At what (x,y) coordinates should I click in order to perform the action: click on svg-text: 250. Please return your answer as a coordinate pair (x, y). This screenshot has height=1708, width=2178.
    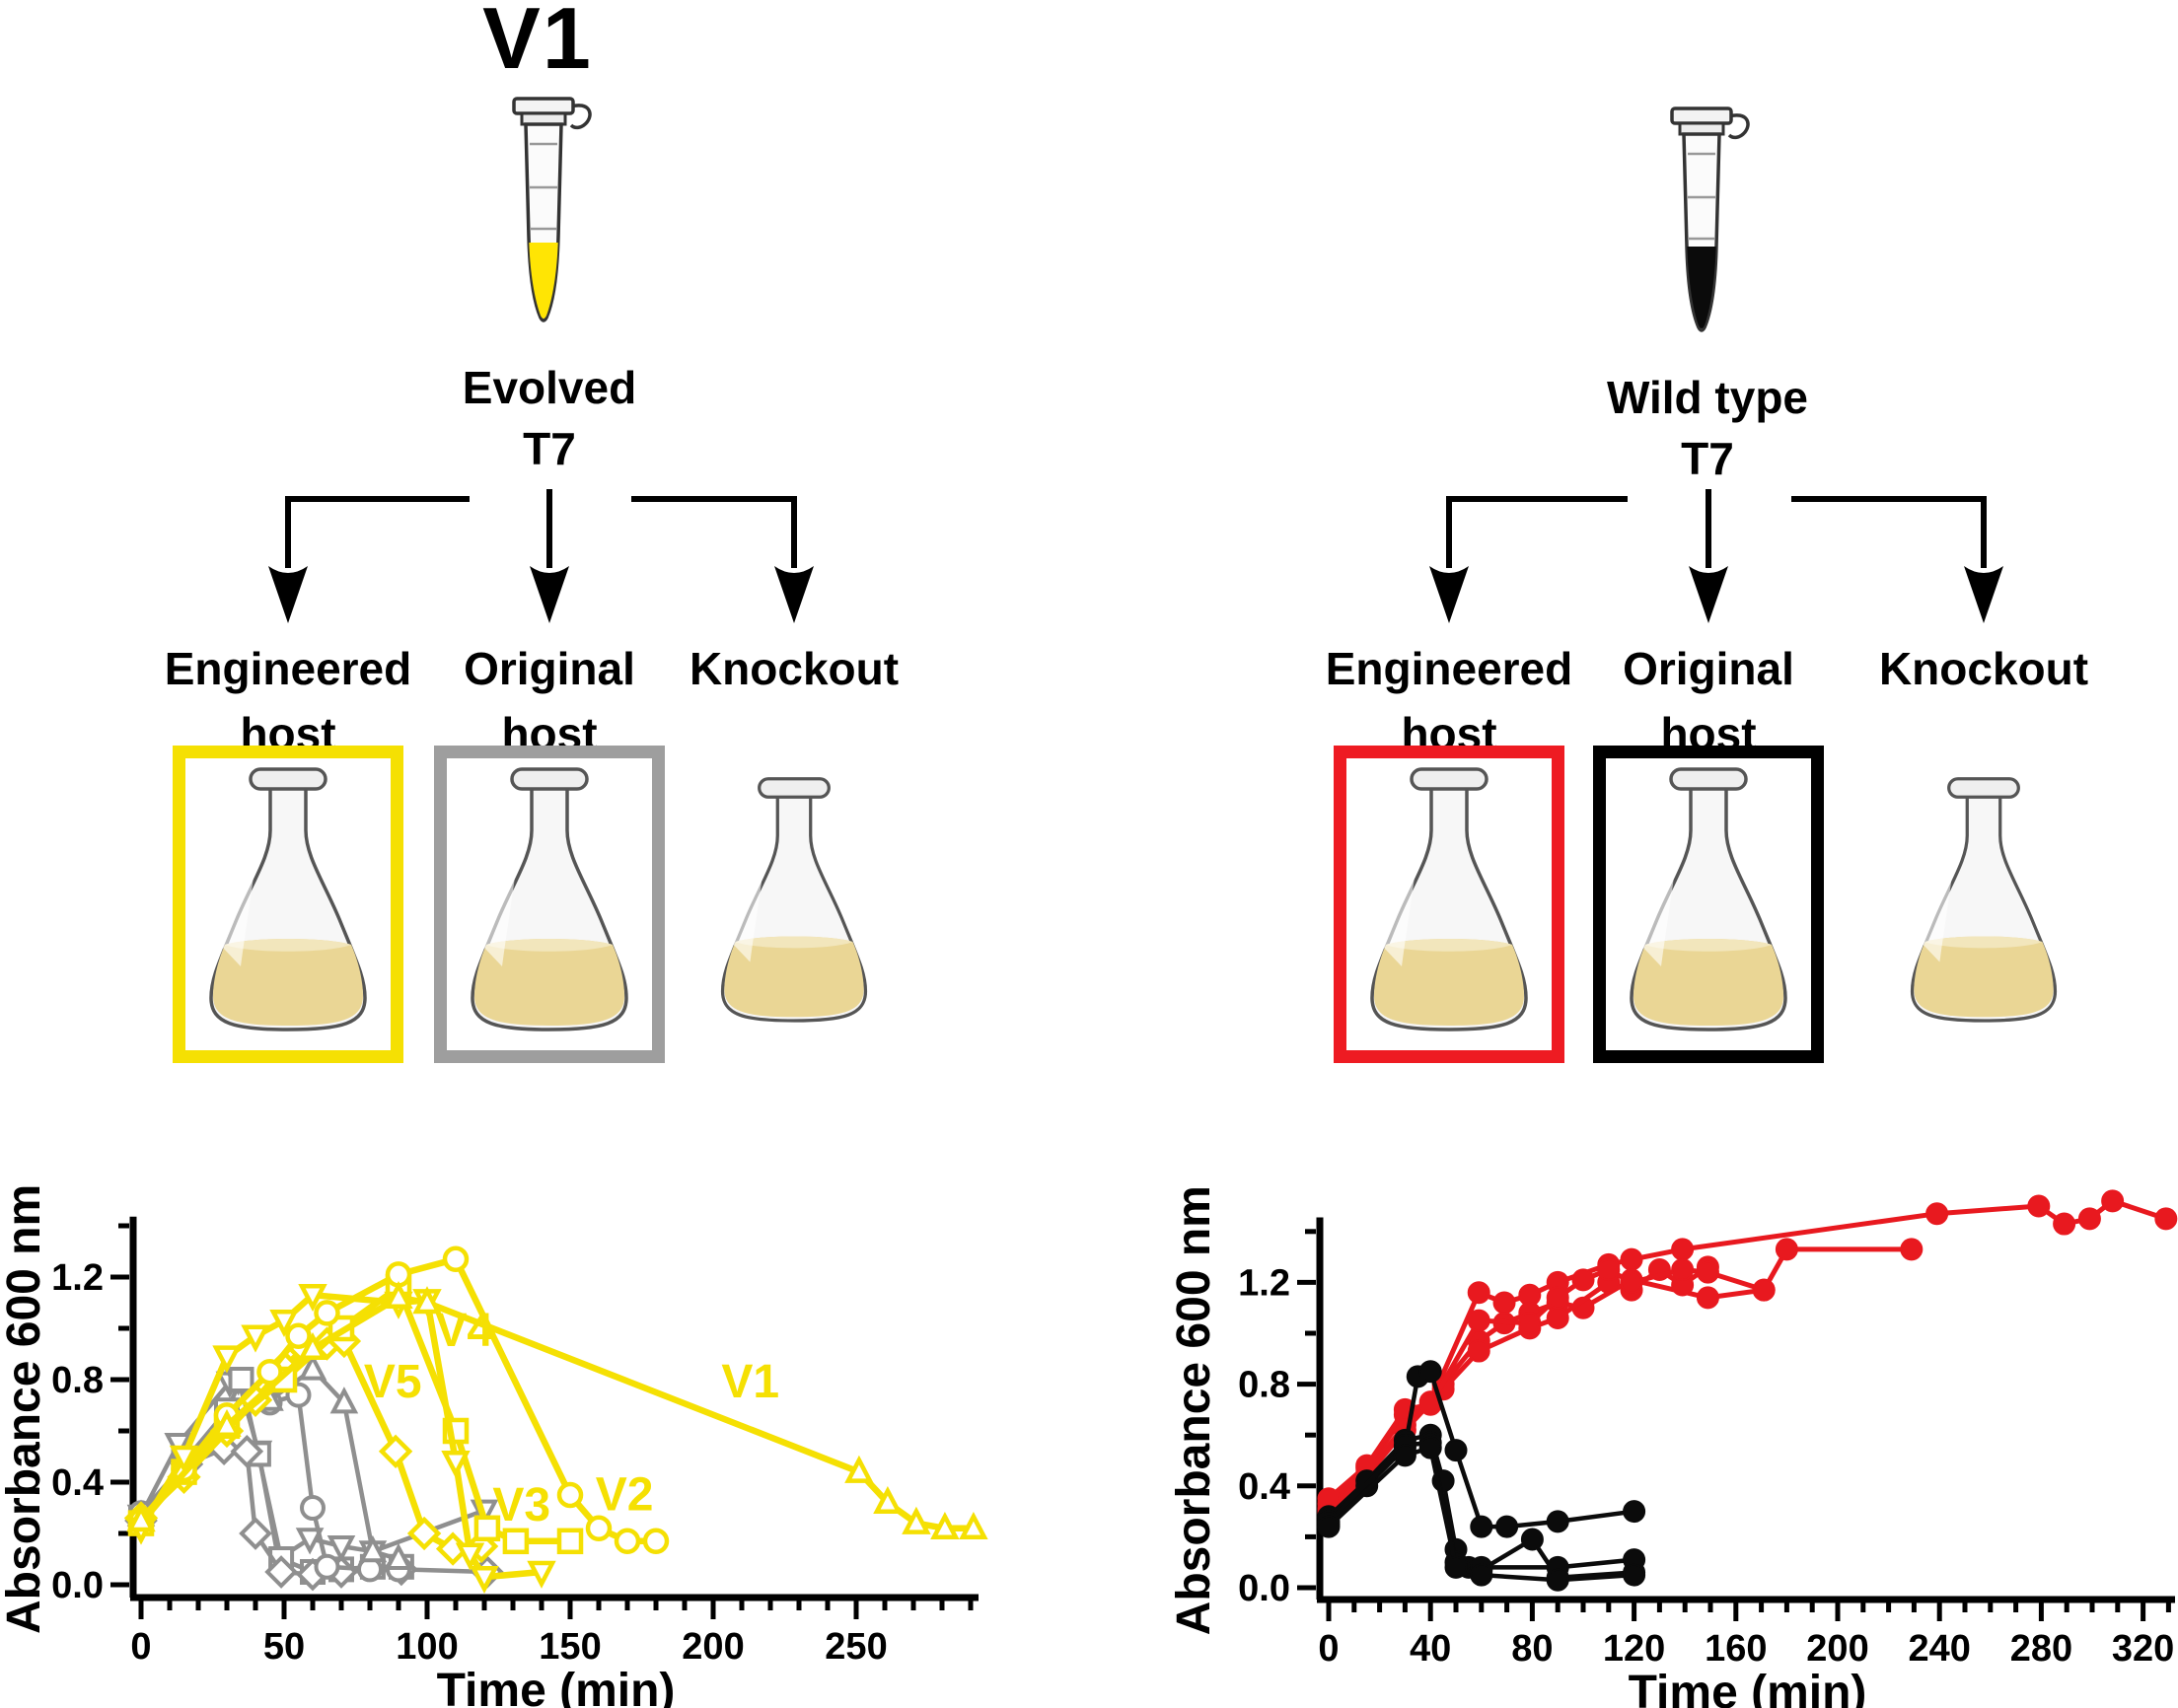
    Looking at the image, I should click on (856, 1647).